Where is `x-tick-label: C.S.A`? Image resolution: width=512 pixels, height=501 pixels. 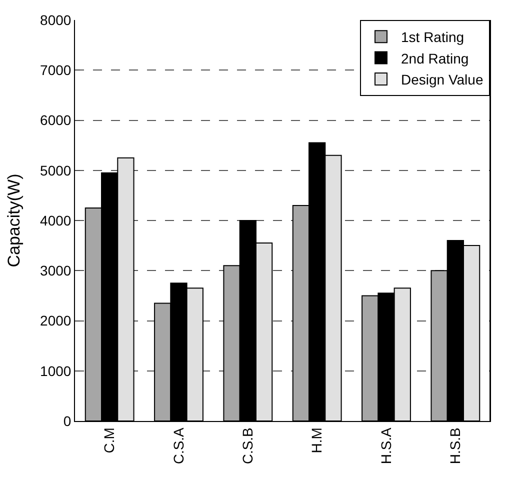
x-tick-label: C.S.A is located at coordinates (178, 445).